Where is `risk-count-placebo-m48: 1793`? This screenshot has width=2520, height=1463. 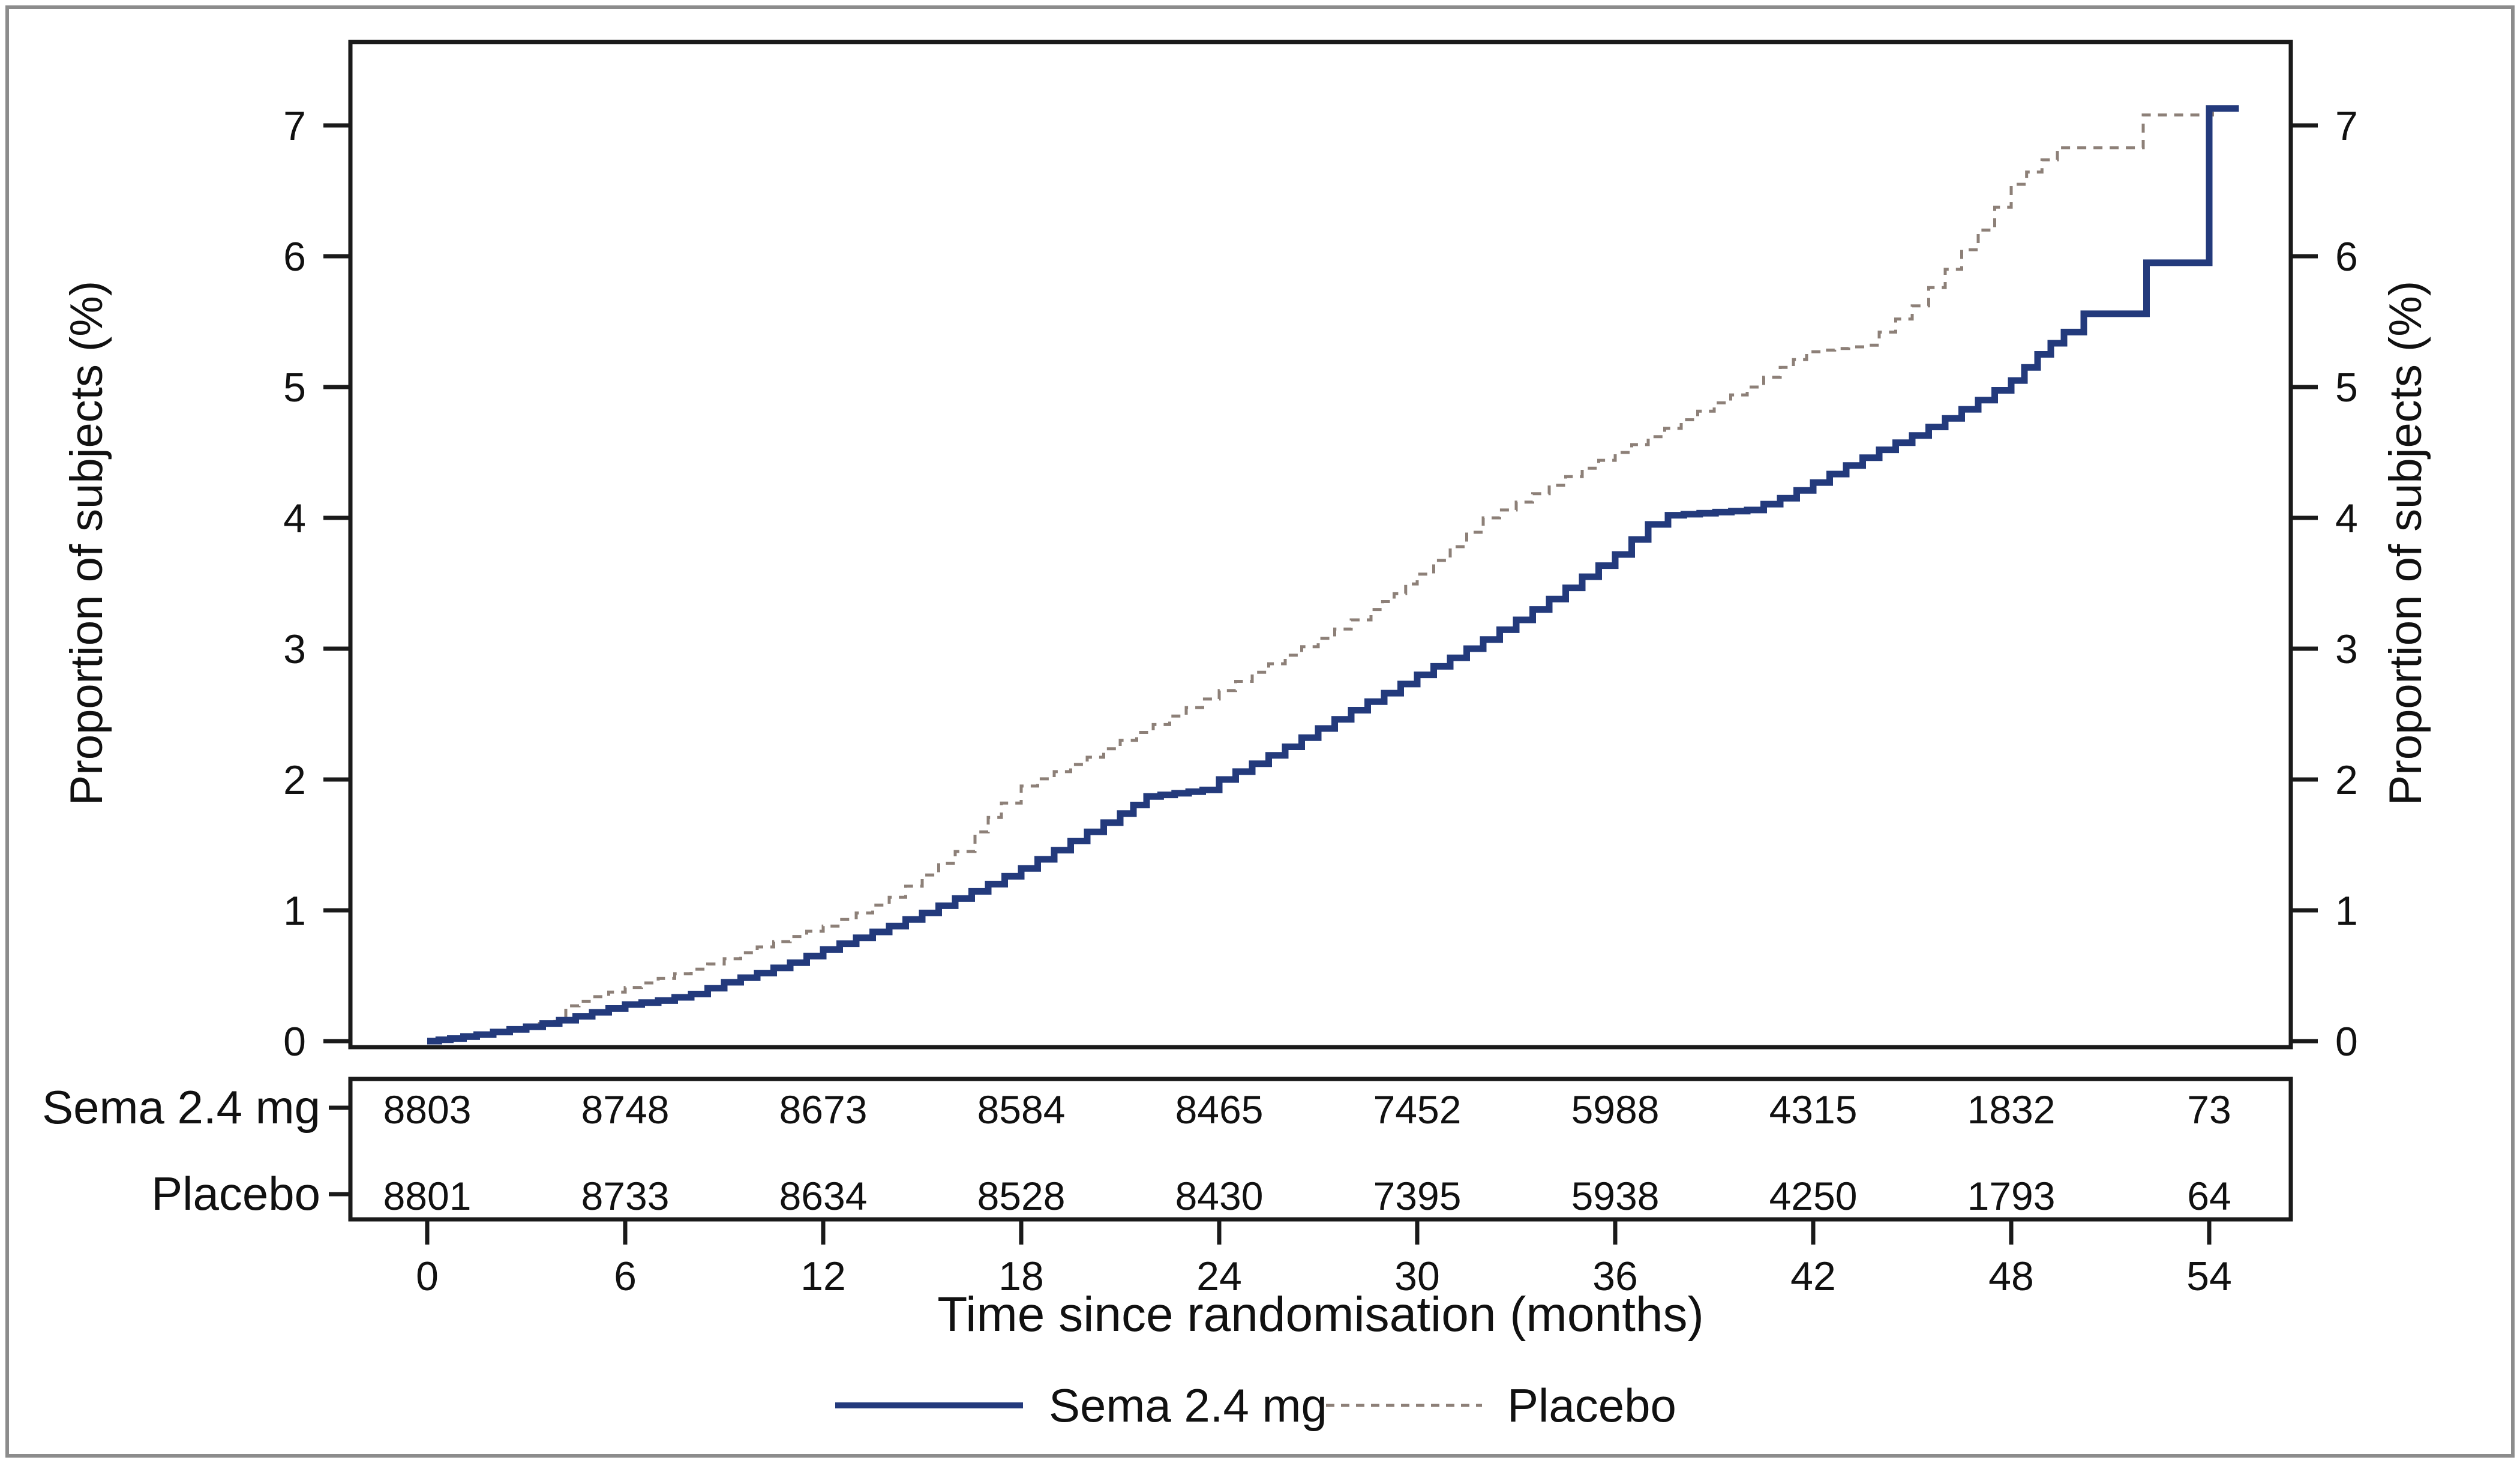
risk-count-placebo-m48: 1793 is located at coordinates (2011, 1196).